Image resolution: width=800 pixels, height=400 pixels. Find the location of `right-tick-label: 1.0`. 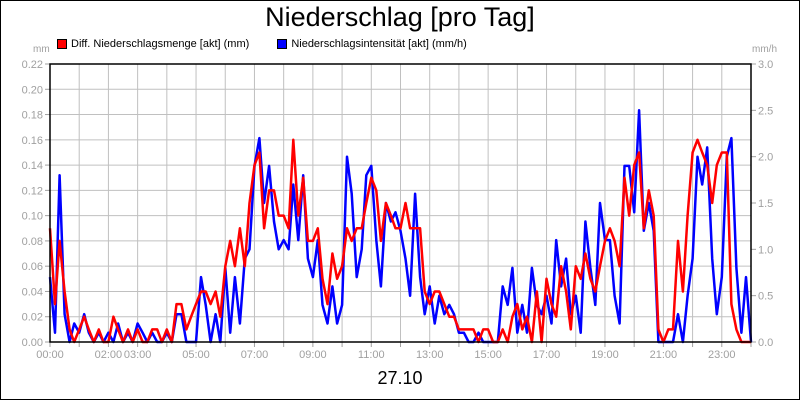

right-tick-label: 1.0 is located at coordinates (765, 250).